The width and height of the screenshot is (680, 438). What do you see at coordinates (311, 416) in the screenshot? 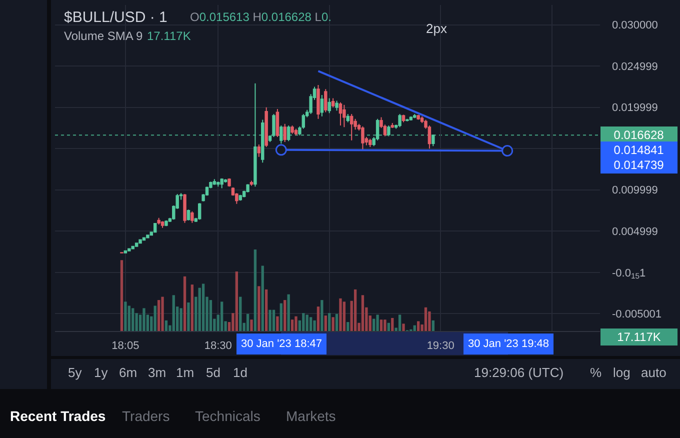
I see `text: Markets` at bounding box center [311, 416].